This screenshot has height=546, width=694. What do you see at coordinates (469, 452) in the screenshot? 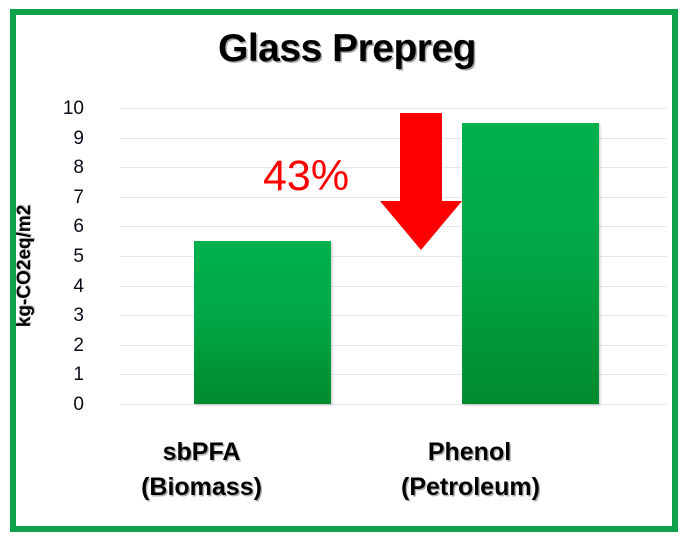
I see `x-category-label-line1: Phenol` at bounding box center [469, 452].